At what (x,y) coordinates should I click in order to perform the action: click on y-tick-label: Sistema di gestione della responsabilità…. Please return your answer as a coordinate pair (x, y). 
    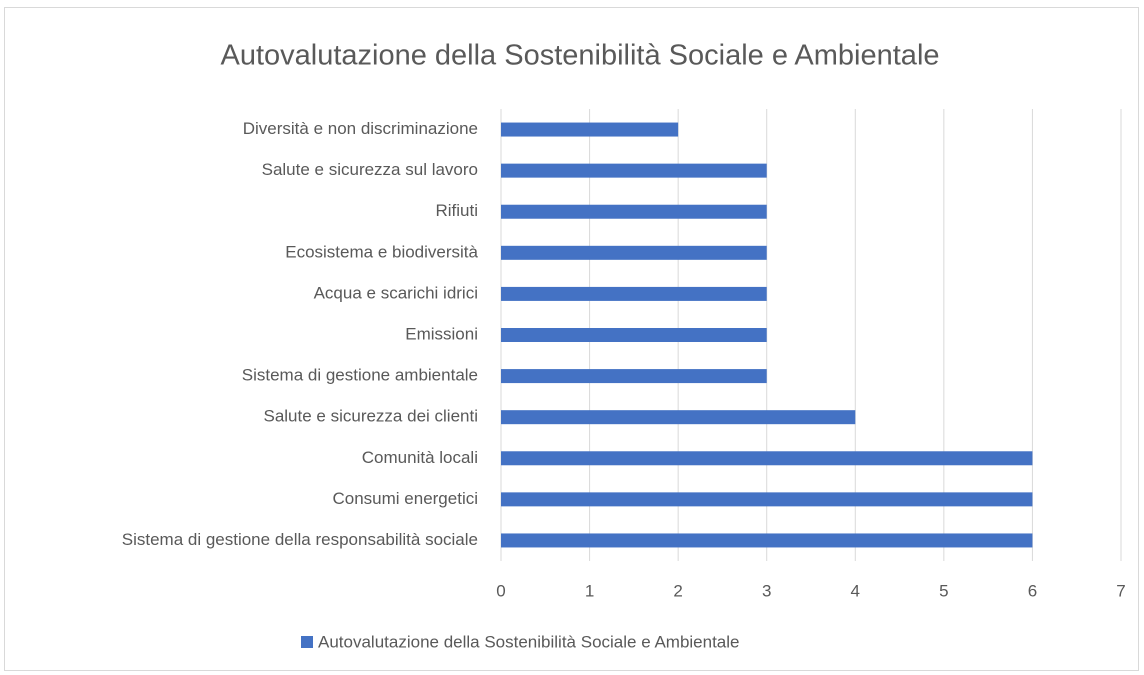
    Looking at the image, I should click on (300, 539).